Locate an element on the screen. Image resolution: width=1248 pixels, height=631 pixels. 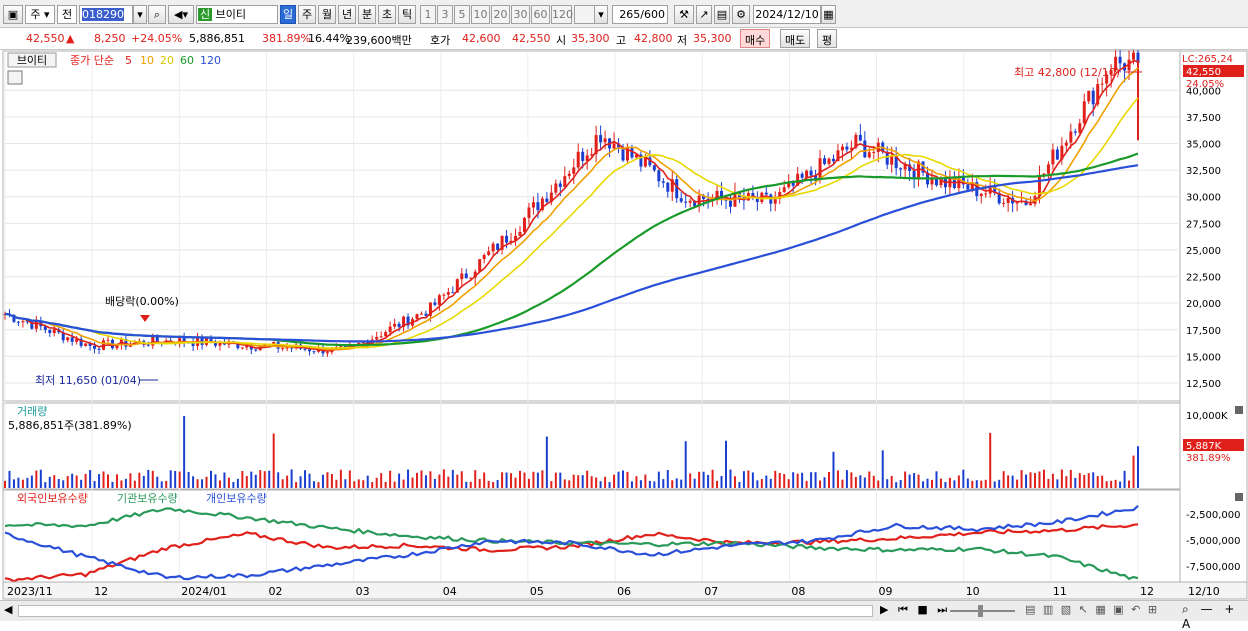
prev-button: 전 is located at coordinates (67, 14).